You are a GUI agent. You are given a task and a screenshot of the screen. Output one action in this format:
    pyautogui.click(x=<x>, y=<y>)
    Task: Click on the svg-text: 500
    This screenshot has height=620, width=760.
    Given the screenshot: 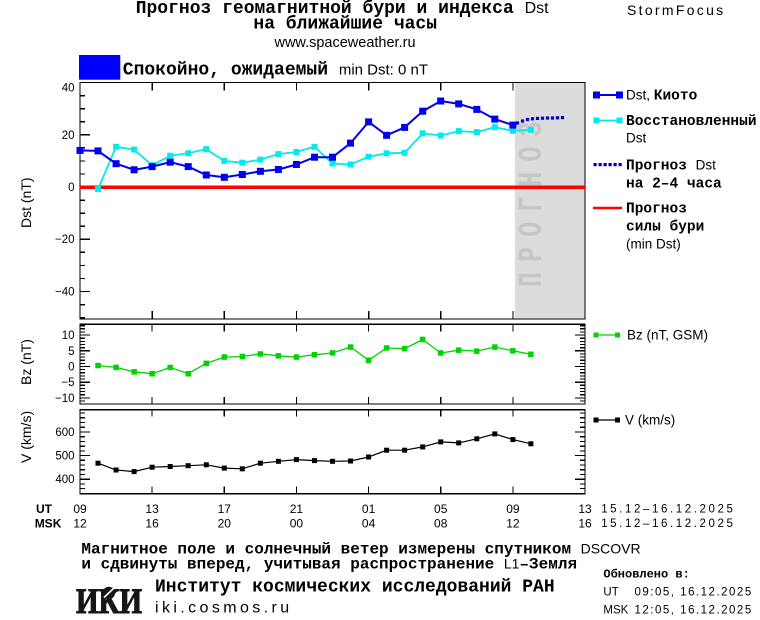 What is the action you would take?
    pyautogui.click(x=64, y=457)
    